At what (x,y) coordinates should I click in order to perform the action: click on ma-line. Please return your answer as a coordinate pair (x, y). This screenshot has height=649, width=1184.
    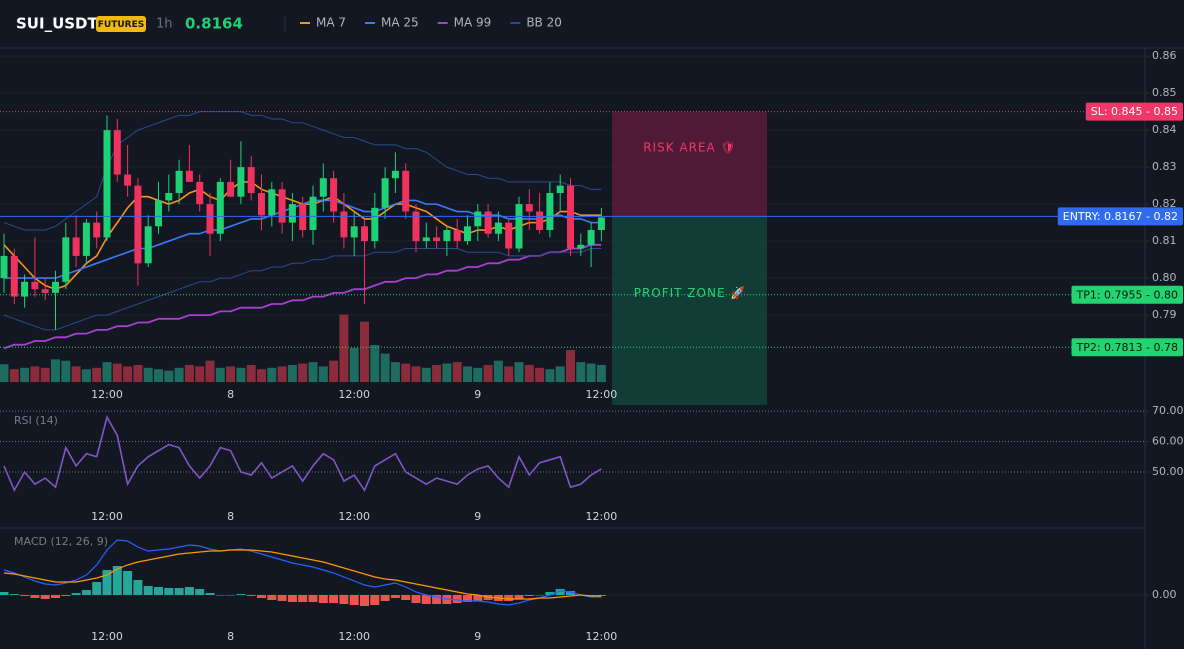
    Looking at the image, I should click on (302, 296).